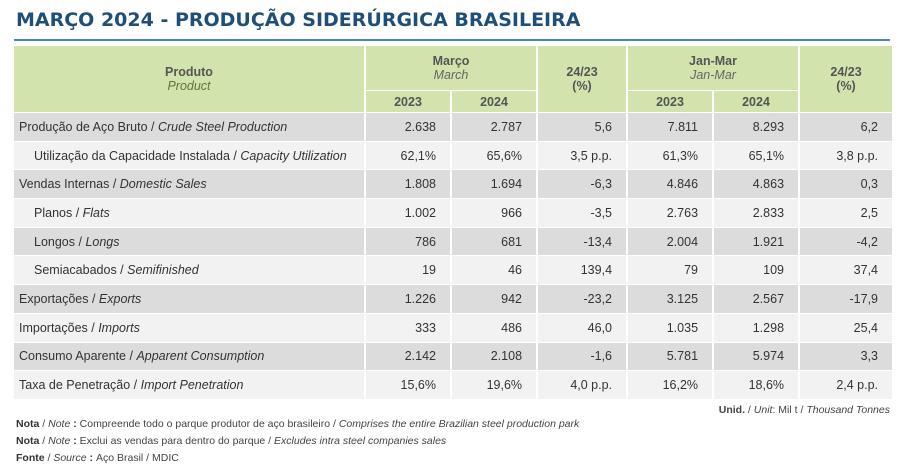 The height and width of the screenshot is (473, 912). What do you see at coordinates (189, 72) in the screenshot?
I see `product-header-pt: Produto` at bounding box center [189, 72].